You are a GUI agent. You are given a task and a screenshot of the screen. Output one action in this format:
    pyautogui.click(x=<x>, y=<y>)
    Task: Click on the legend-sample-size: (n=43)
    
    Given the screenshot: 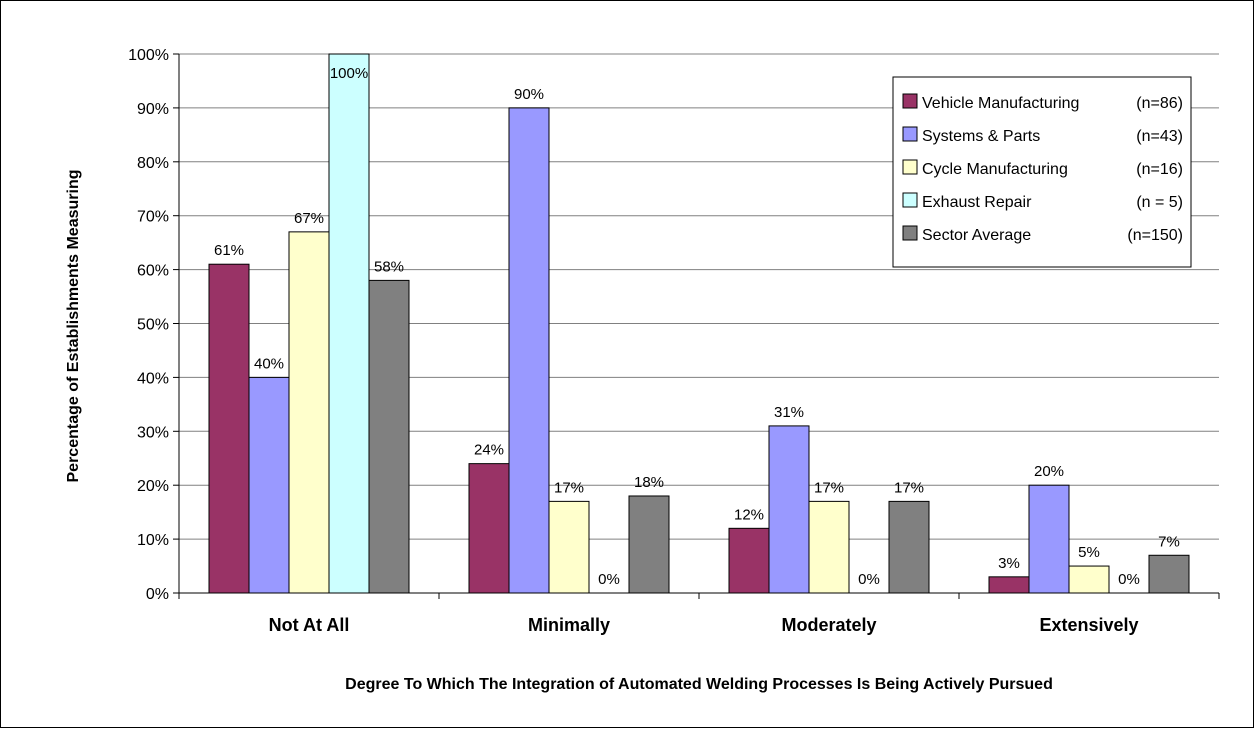 What is the action you would take?
    pyautogui.click(x=1159, y=136)
    